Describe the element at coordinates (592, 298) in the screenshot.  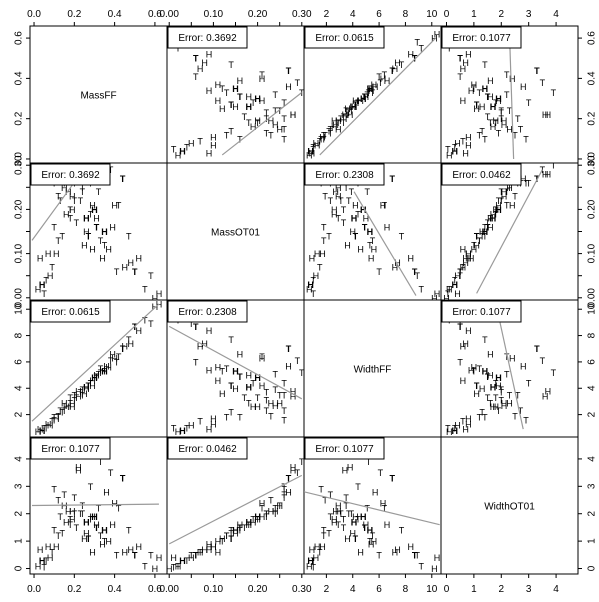
I see `tick-label: 0.00` at that location.